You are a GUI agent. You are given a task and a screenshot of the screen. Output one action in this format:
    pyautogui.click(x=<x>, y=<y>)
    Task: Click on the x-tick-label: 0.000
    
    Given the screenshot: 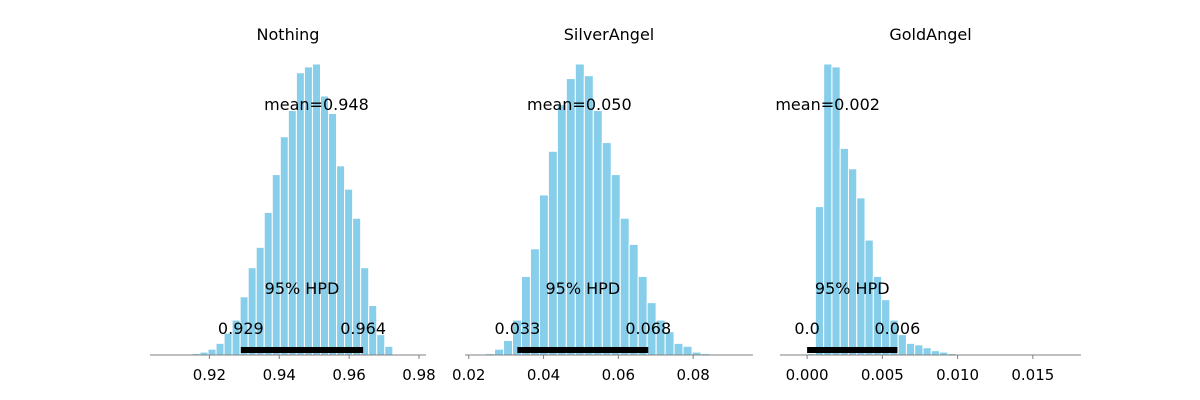 What is the action you would take?
    pyautogui.click(x=807, y=375)
    